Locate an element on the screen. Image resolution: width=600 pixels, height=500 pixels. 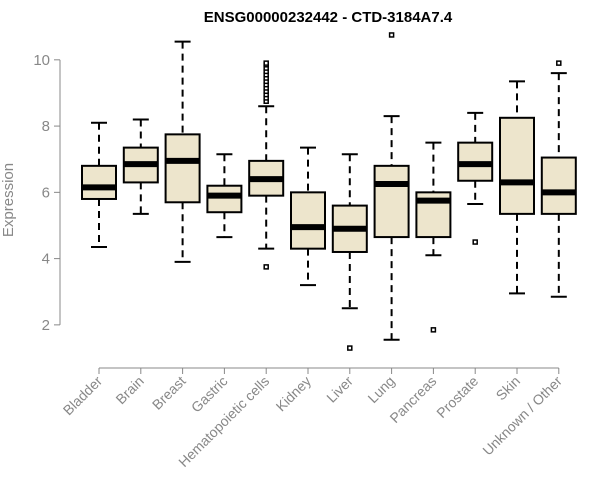
x-tick-label: Lung is located at coordinates (380, 389).